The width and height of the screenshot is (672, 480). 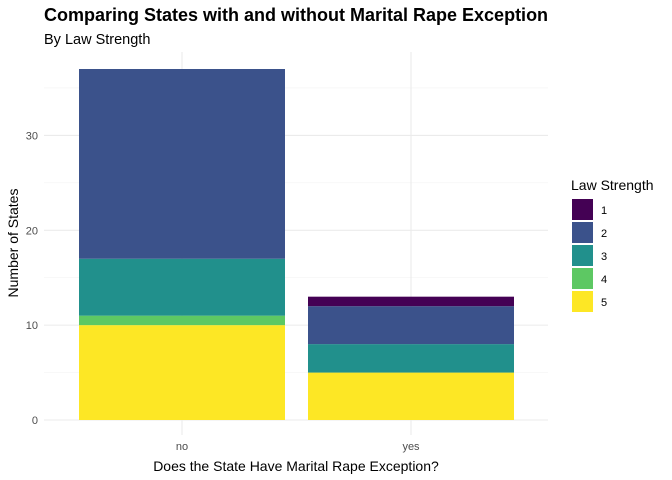 I want to click on legend-label-5: 5, so click(x=604, y=303).